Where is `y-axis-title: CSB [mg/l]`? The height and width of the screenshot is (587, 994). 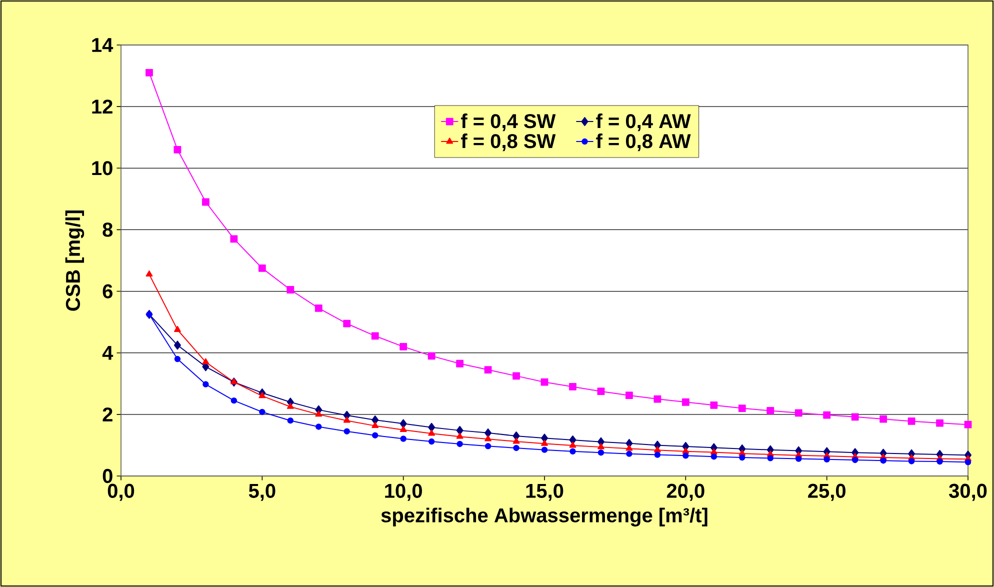 y-axis-title: CSB [mg/l] is located at coordinates (74, 260).